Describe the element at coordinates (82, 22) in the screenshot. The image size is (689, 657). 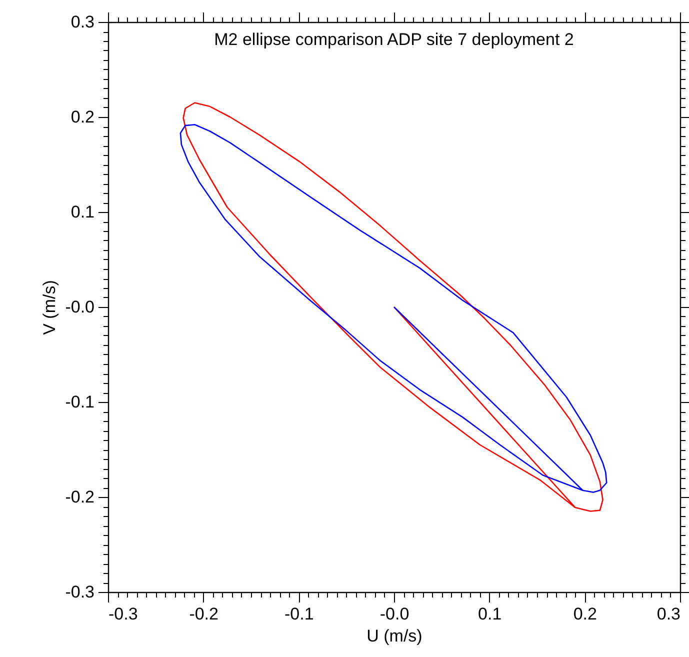
I see `y-tick-label: 0.3` at that location.